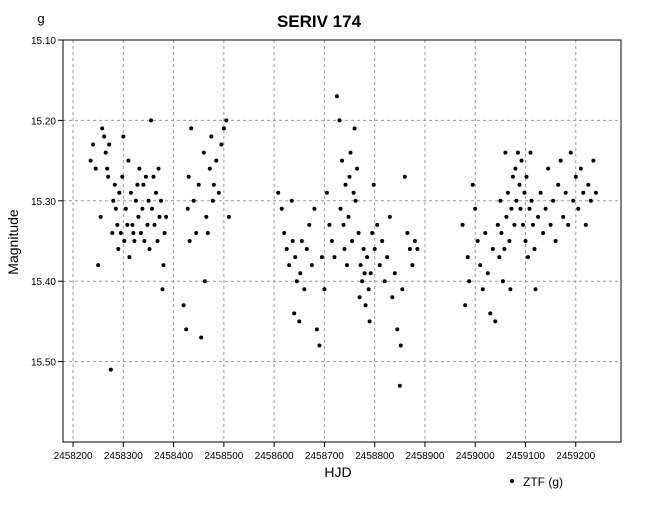 The width and height of the screenshot is (668, 515). I want to click on y-axis-label: Magnitude, so click(13, 242).